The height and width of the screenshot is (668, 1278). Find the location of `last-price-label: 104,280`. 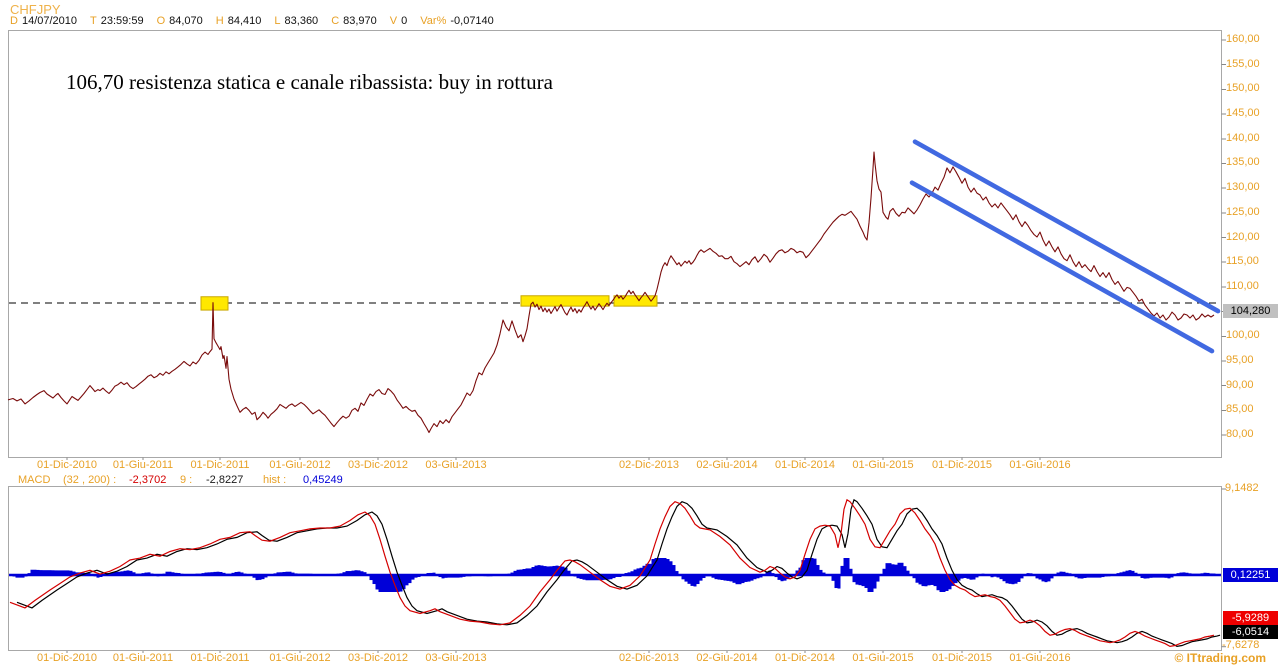

last-price-label: 104,280 is located at coordinates (1250, 311).